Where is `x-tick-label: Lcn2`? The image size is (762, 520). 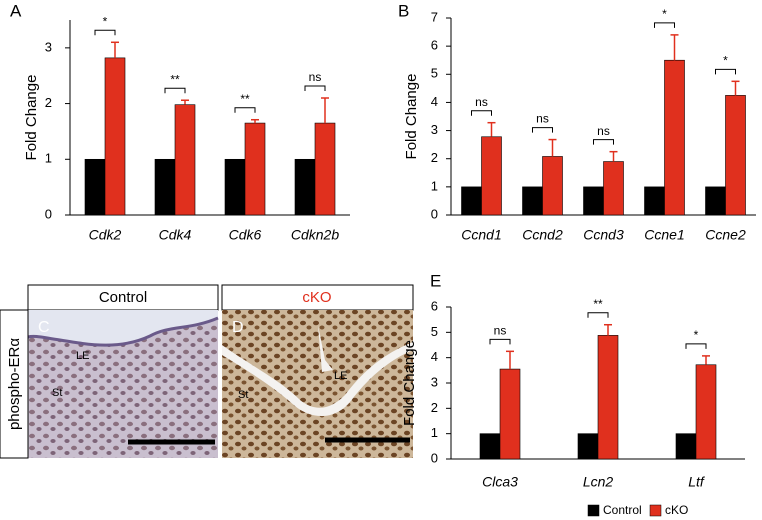 x-tick-label: Lcn2 is located at coordinates (598, 482).